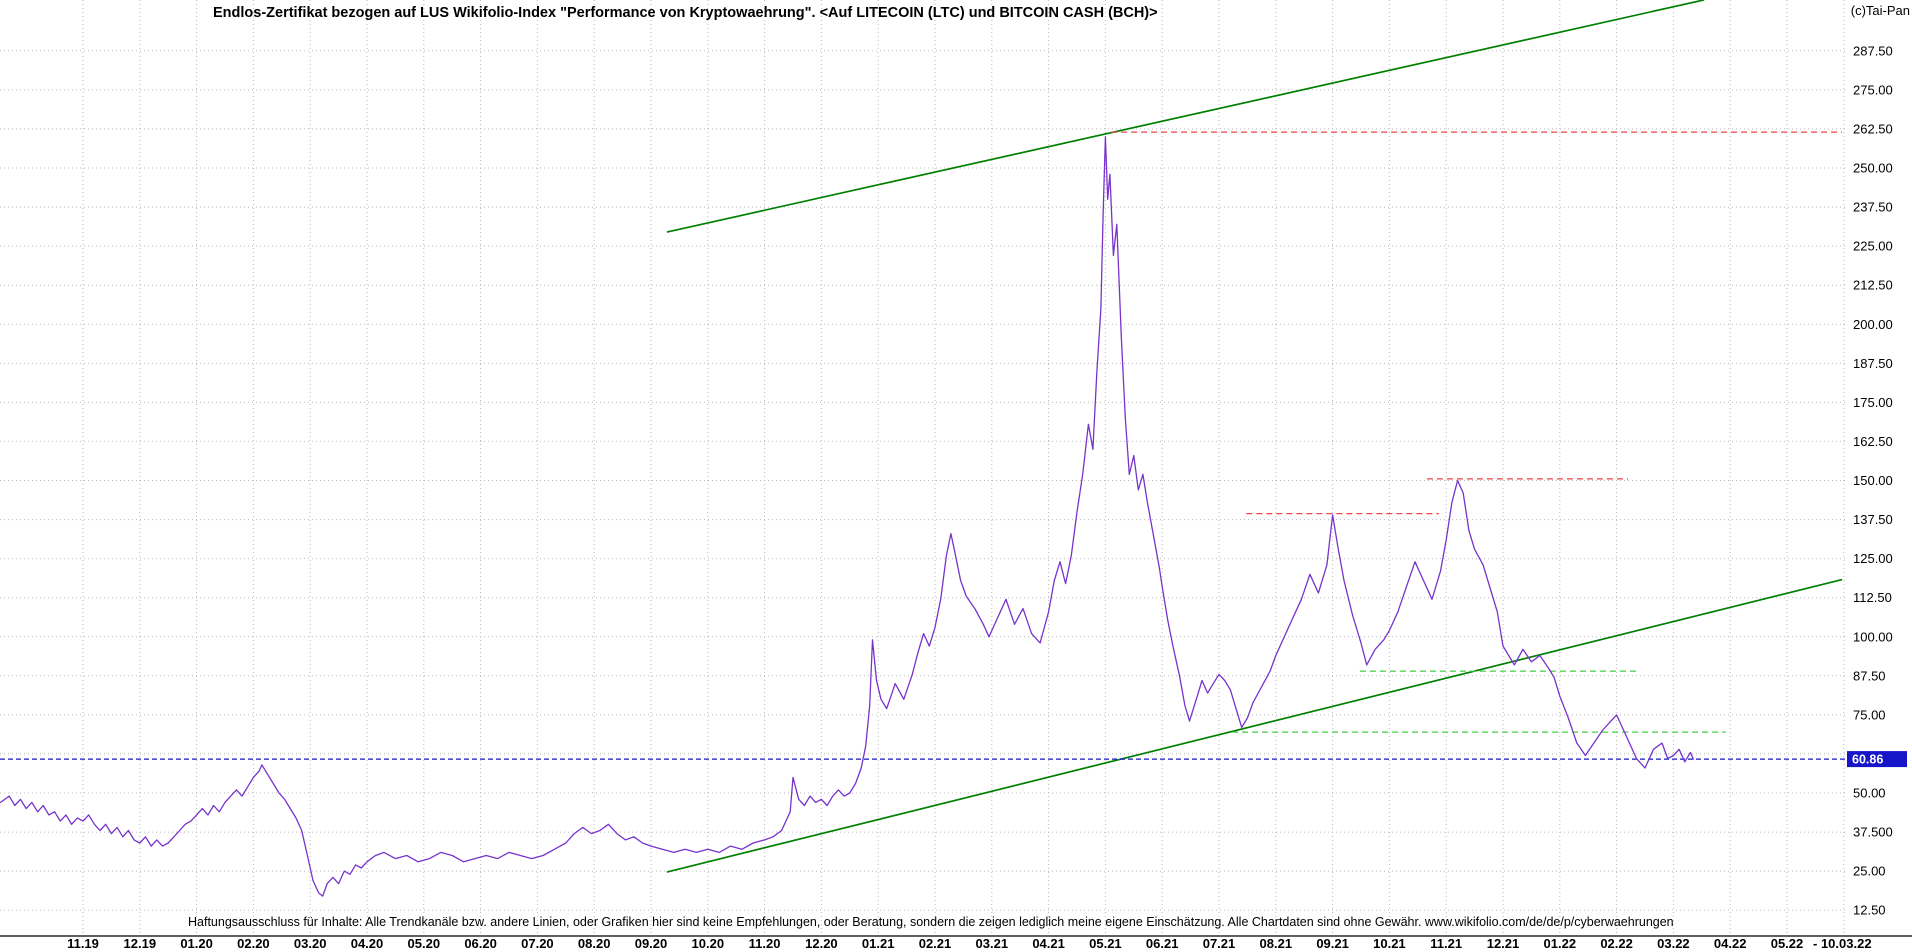 The image size is (1912, 952). Describe the element at coordinates (537, 943) in the screenshot. I see `x-axis-label: 07.20` at that location.